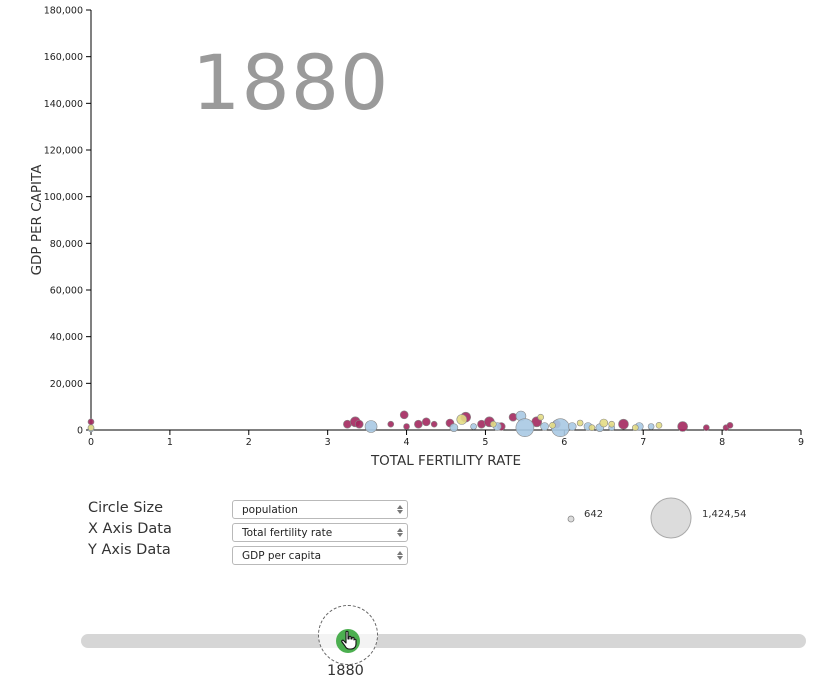 The width and height of the screenshot is (824, 692). I want to click on y-axis-data-label: Y Axis Data, so click(129, 550).